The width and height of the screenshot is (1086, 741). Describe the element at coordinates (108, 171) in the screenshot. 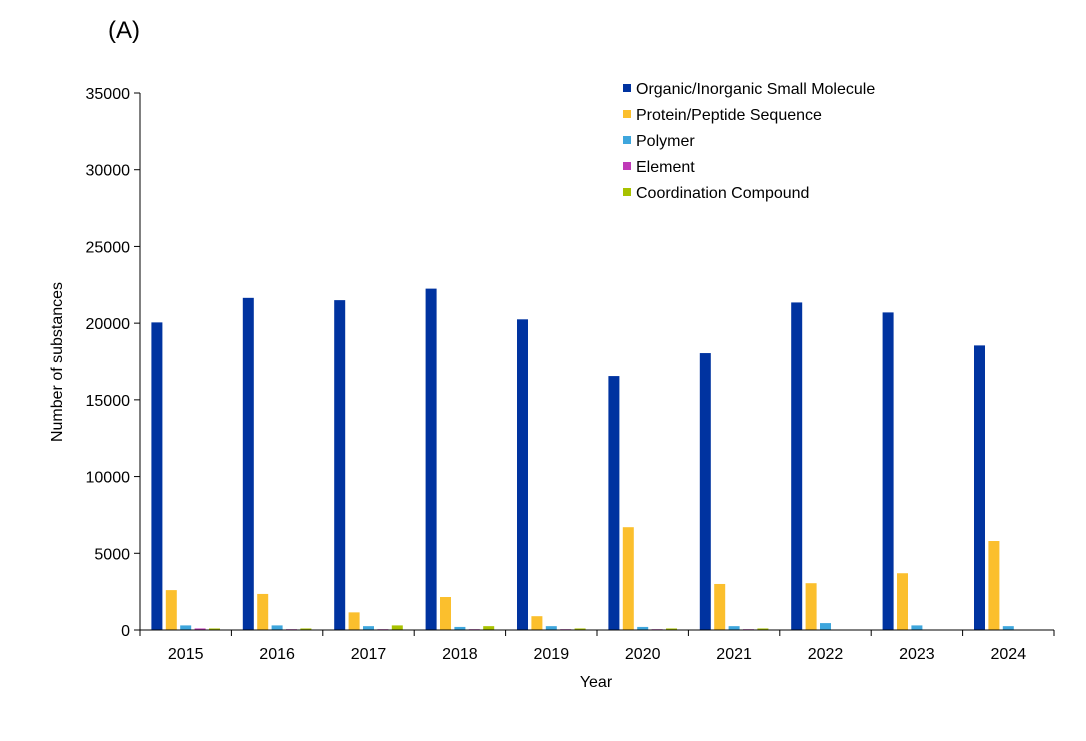

I see `y-tick-label: 30000` at that location.